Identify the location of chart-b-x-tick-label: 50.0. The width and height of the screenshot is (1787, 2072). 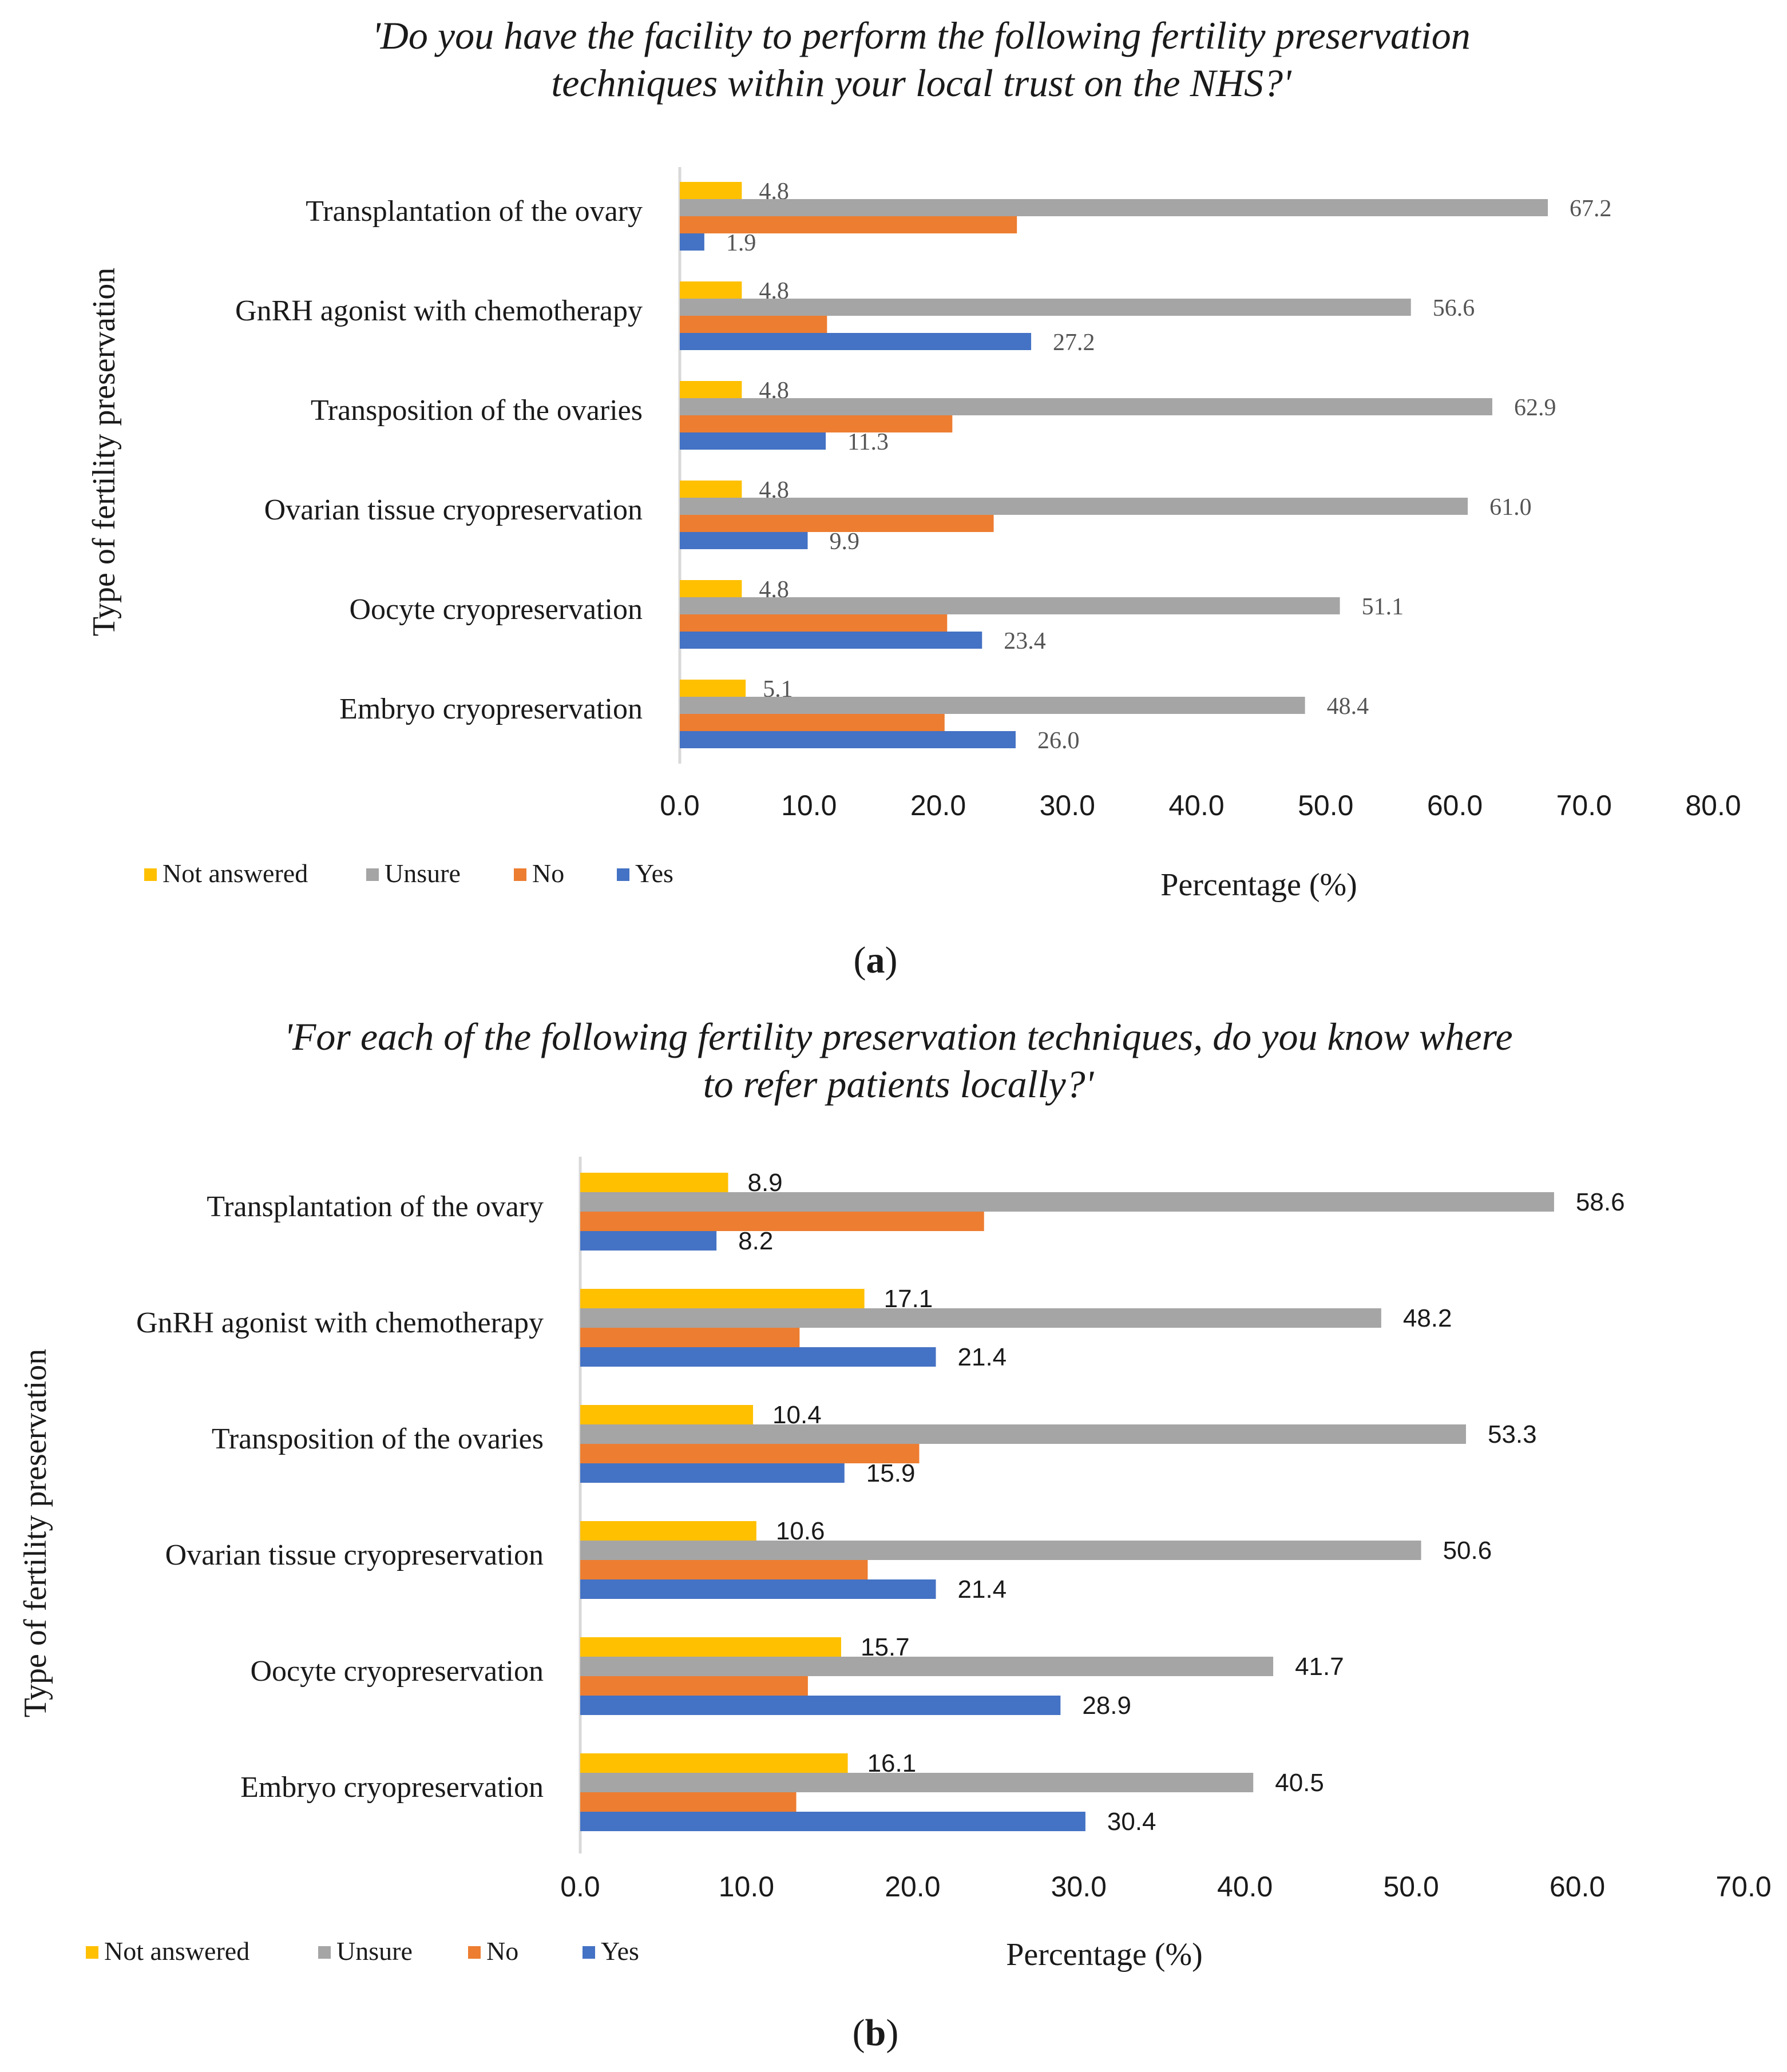
(1411, 1887).